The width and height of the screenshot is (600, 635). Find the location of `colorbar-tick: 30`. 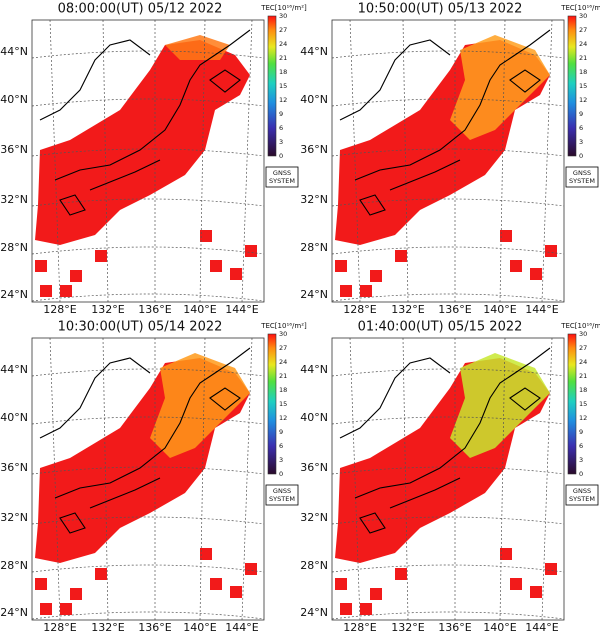

colorbar-tick: 30 is located at coordinates (283, 334).